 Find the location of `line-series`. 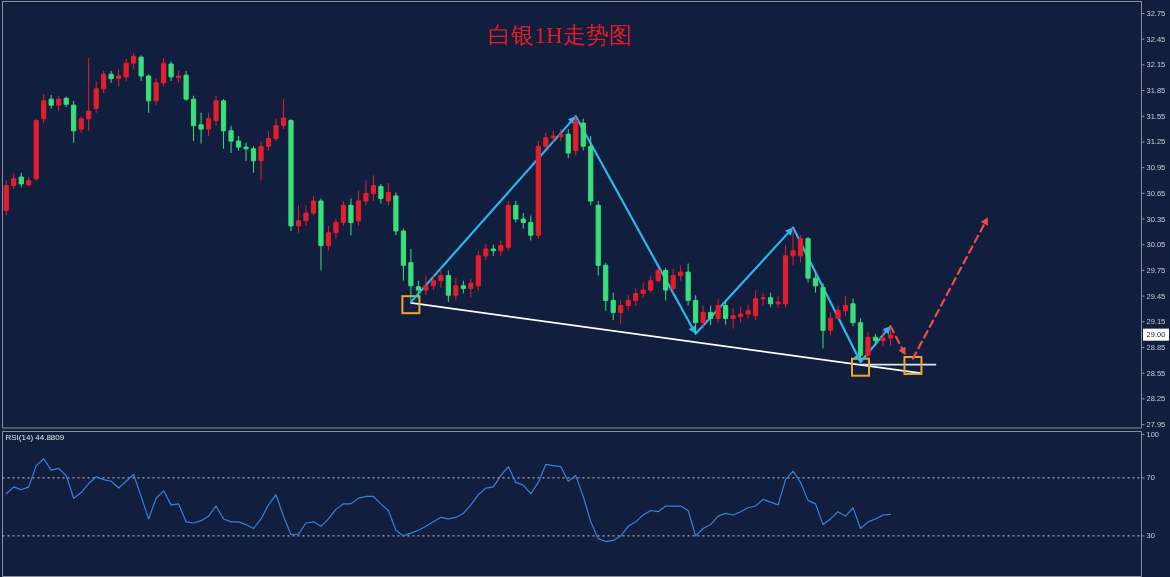

line-series is located at coordinates (448, 500).